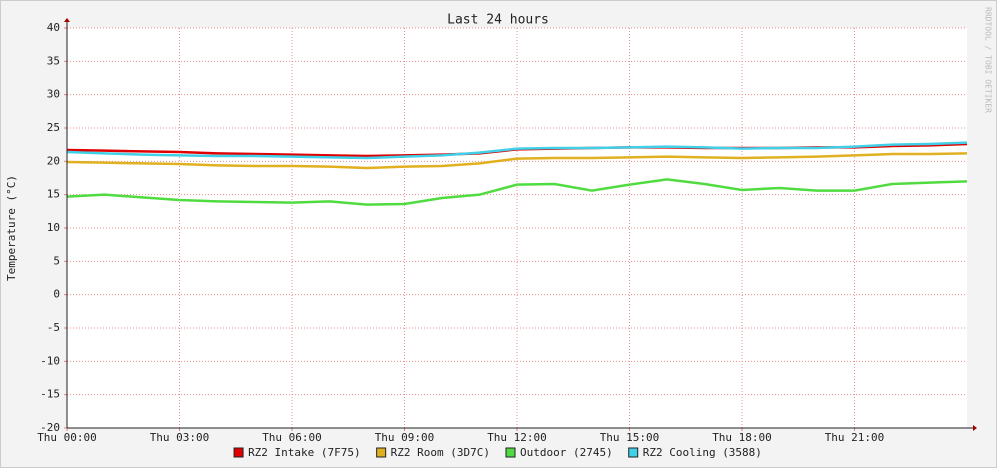 The image size is (997, 468). What do you see at coordinates (53, 127) in the screenshot?
I see `y-tick-label: 25` at bounding box center [53, 127].